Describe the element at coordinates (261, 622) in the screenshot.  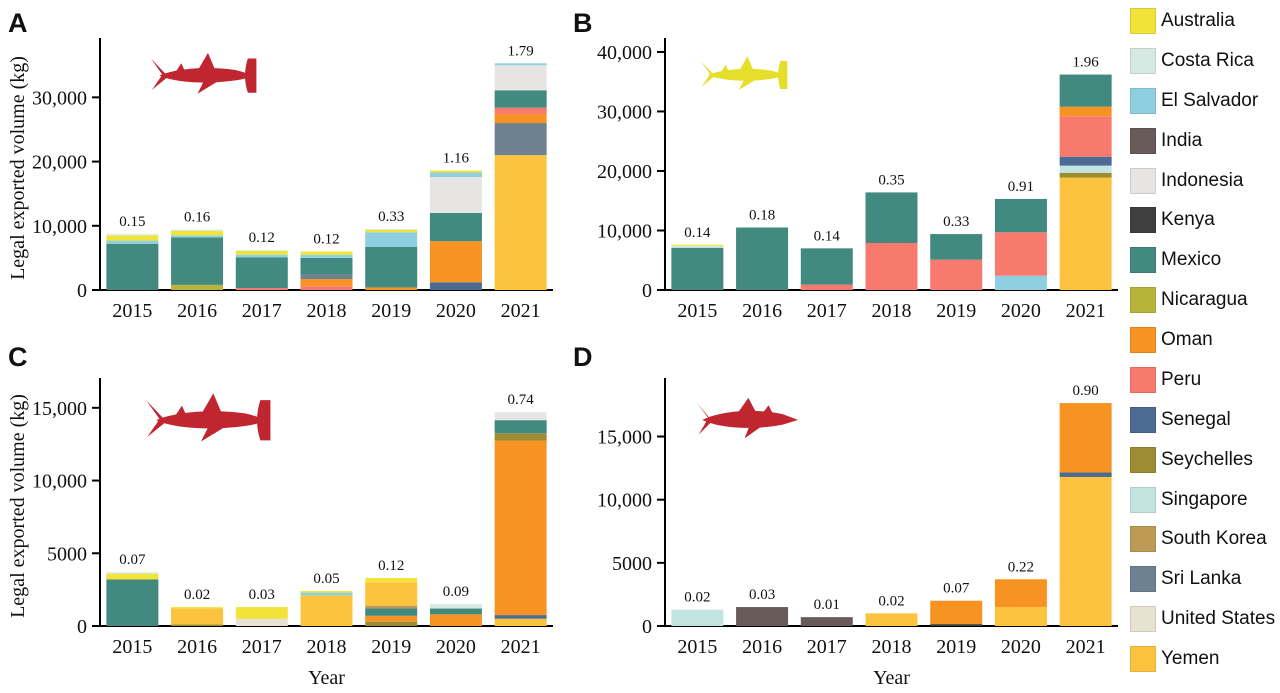
I see `bar-segment-united-states` at that location.